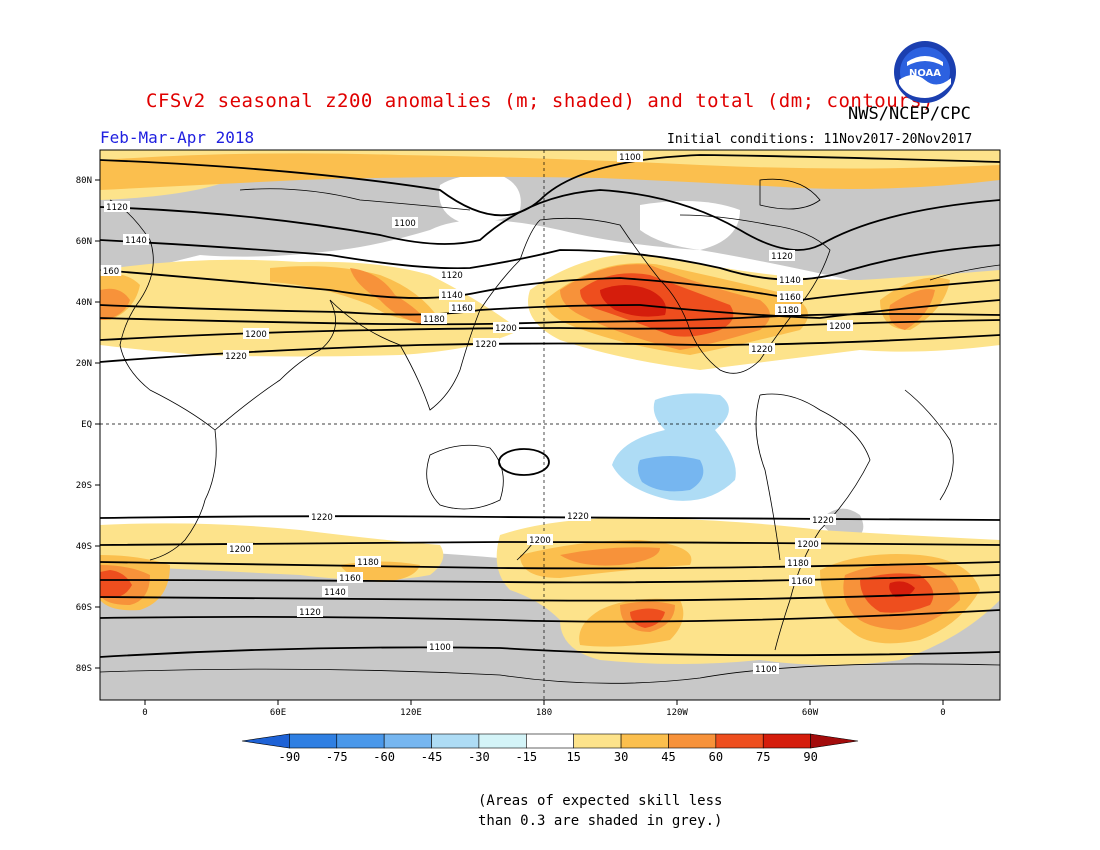 The height and width of the screenshot is (850, 1100). What do you see at coordinates (84, 669) in the screenshot?
I see `lat-label: 80S` at bounding box center [84, 669].